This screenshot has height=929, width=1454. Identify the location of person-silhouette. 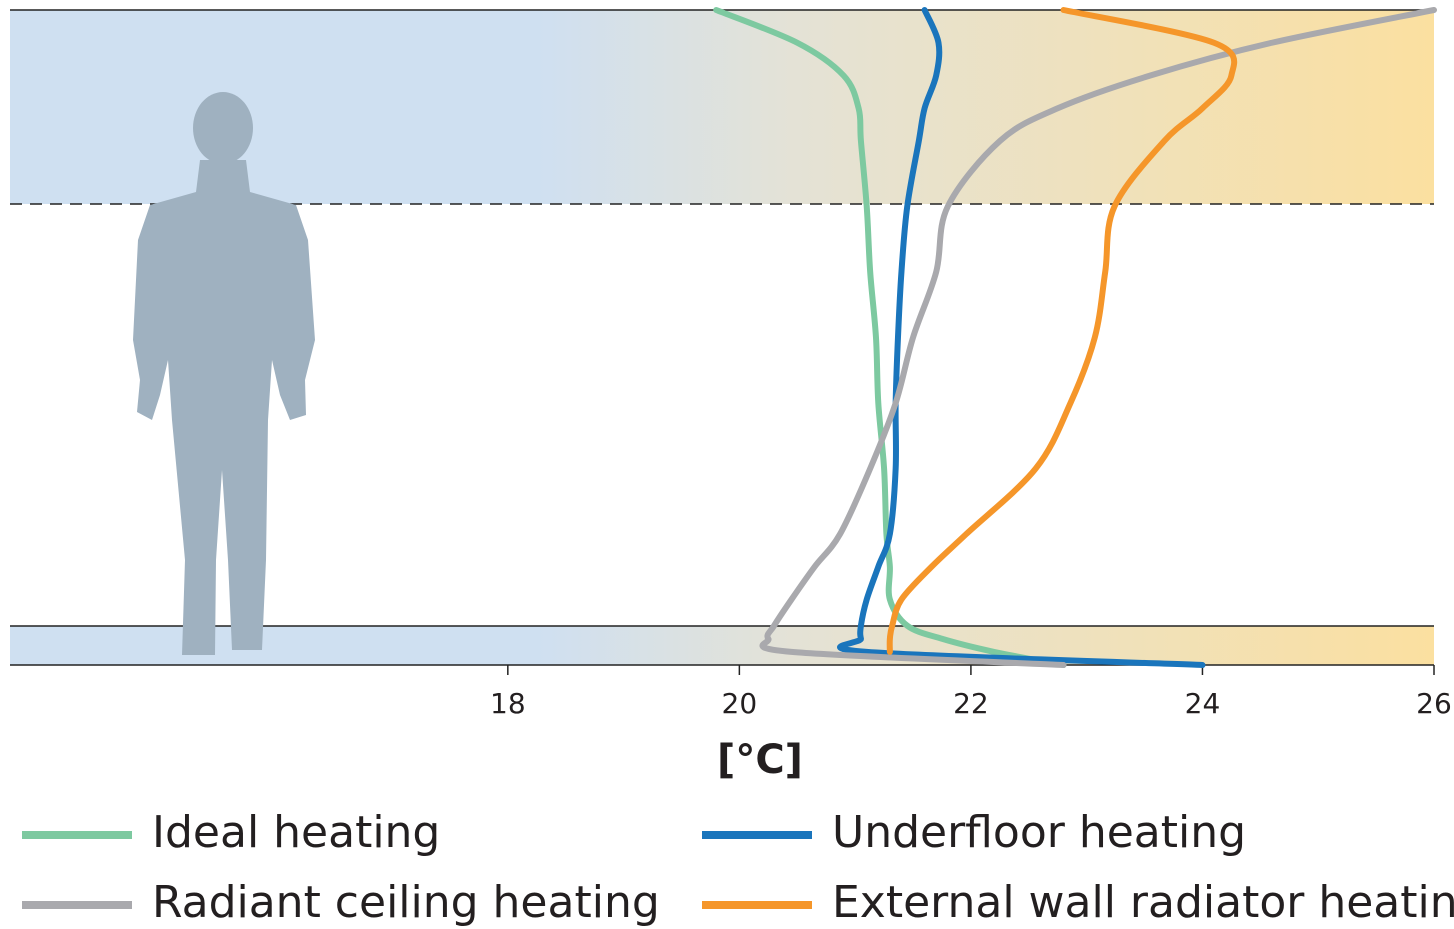
(224, 373).